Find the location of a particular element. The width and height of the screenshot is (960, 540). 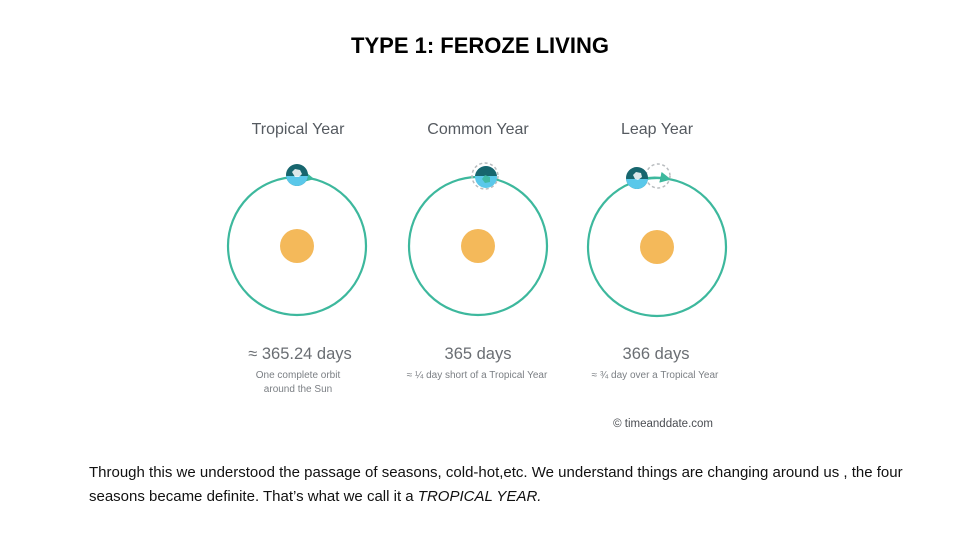

source-credit: © timeanddate.com is located at coordinates (663, 424).